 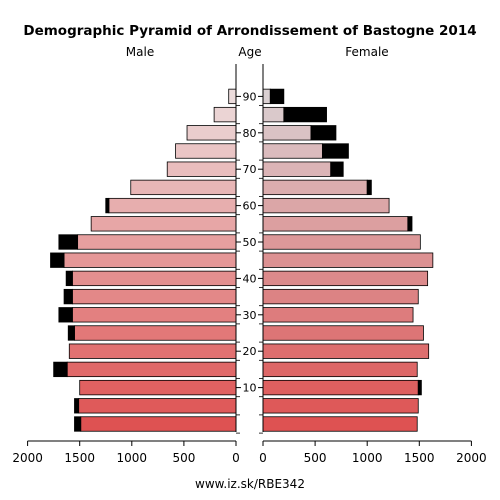 I want to click on female-x-tick-label: 1000, so click(x=367, y=458).